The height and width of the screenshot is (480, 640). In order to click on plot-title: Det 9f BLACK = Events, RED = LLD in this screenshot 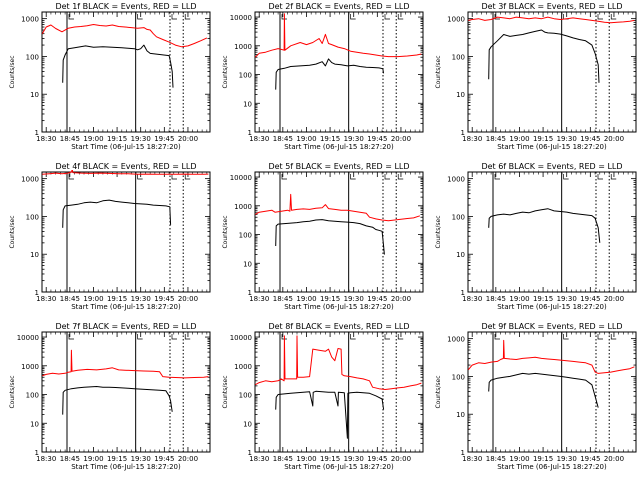, I will do `click(551, 326)`.